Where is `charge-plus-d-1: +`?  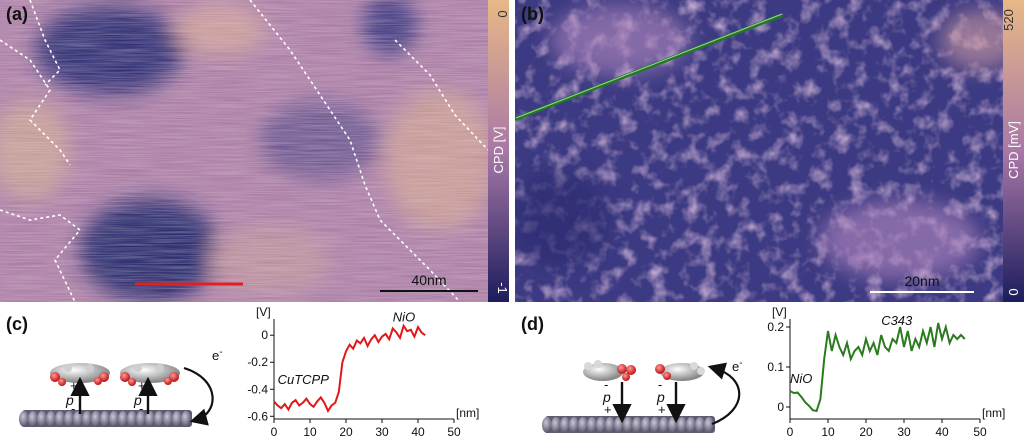
charge-plus-d-1: + is located at coordinates (608, 409).